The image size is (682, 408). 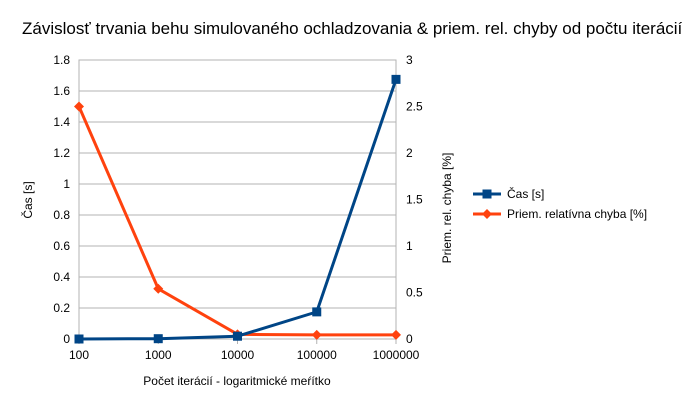 I want to click on y-left-tick-label: 1, so click(x=66, y=184).